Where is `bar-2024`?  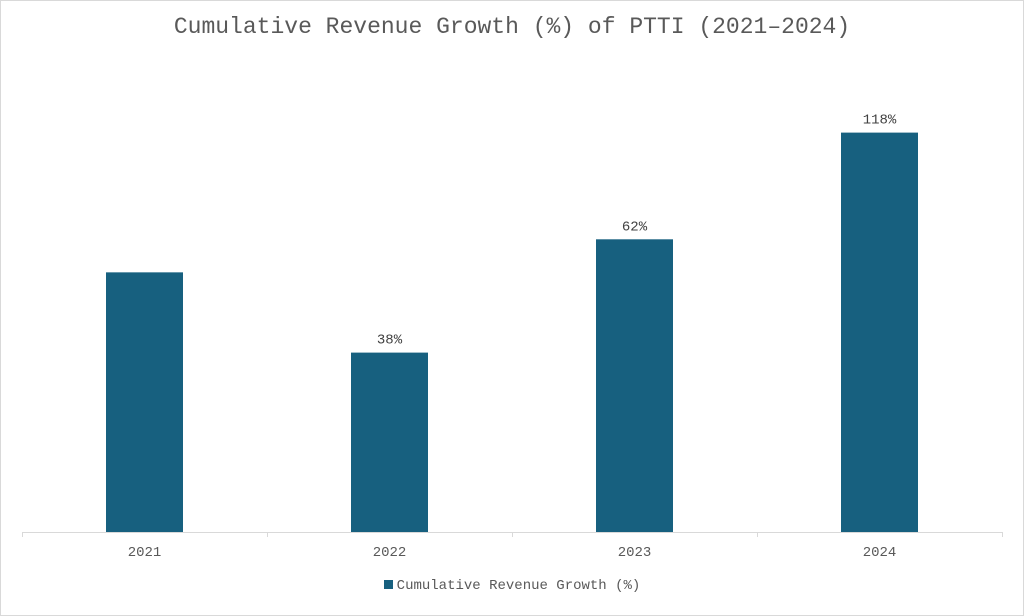
bar-2024 is located at coordinates (879, 332).